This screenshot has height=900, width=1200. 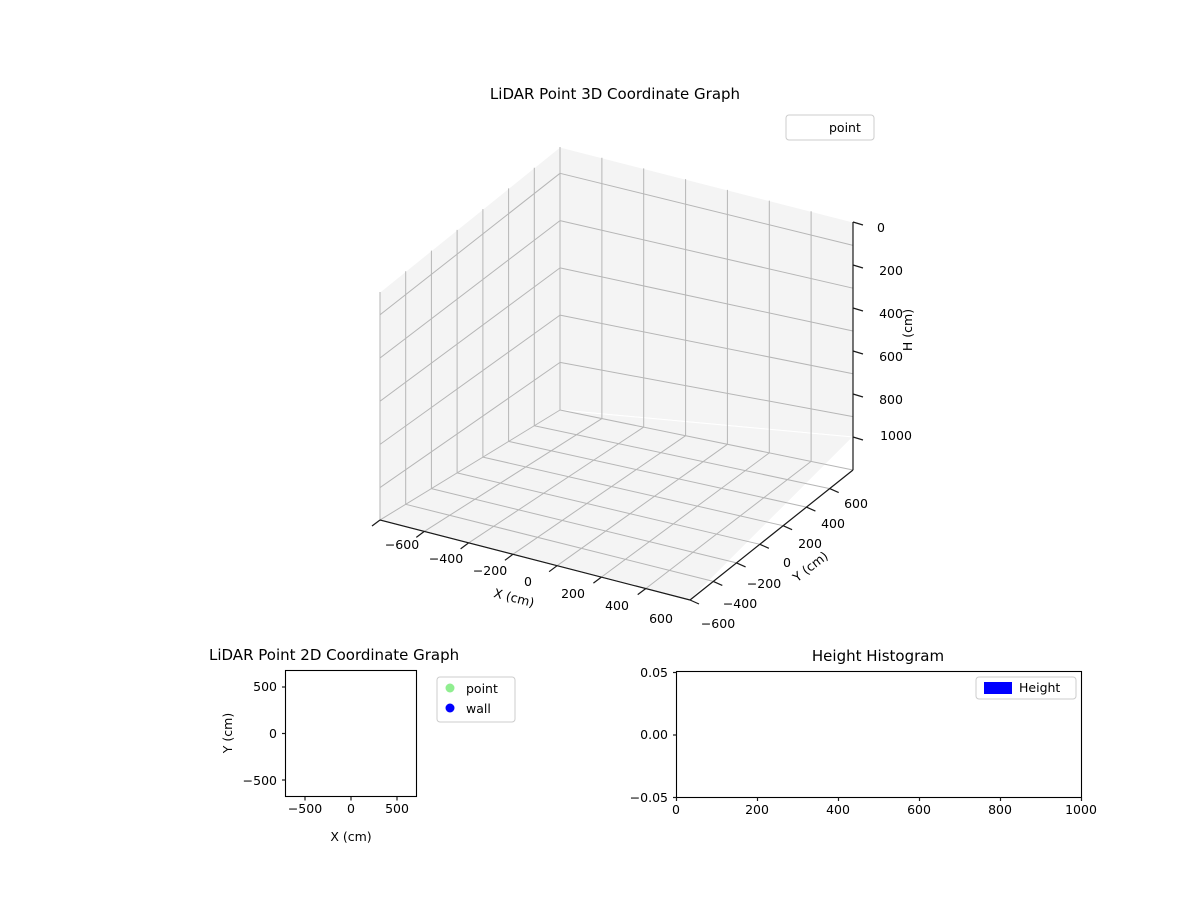 I want to click on axis-ticklabels-y-3d: −600 −400 −200 0 200 400 600, so click(x=784, y=563).